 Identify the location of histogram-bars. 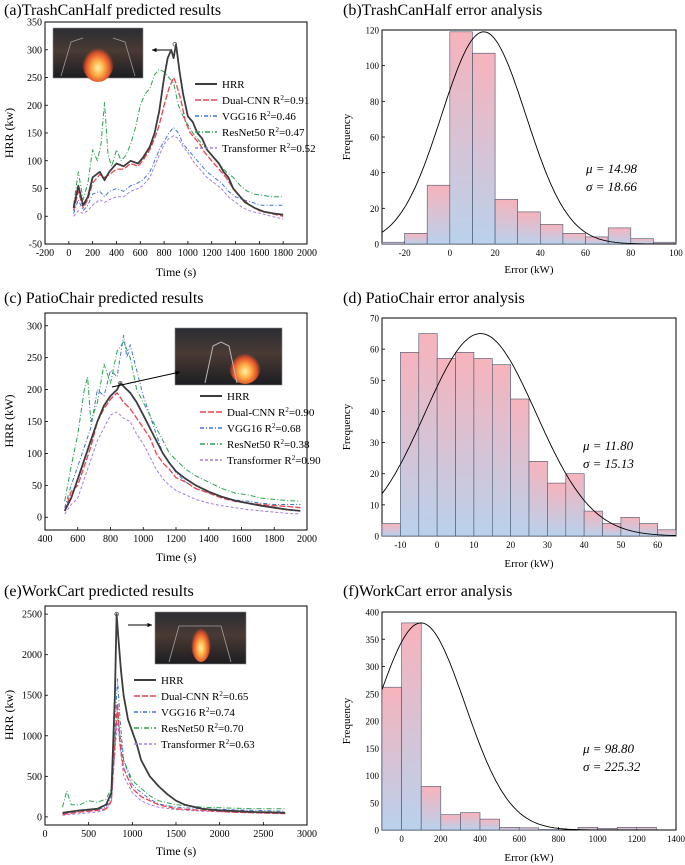
(529, 435).